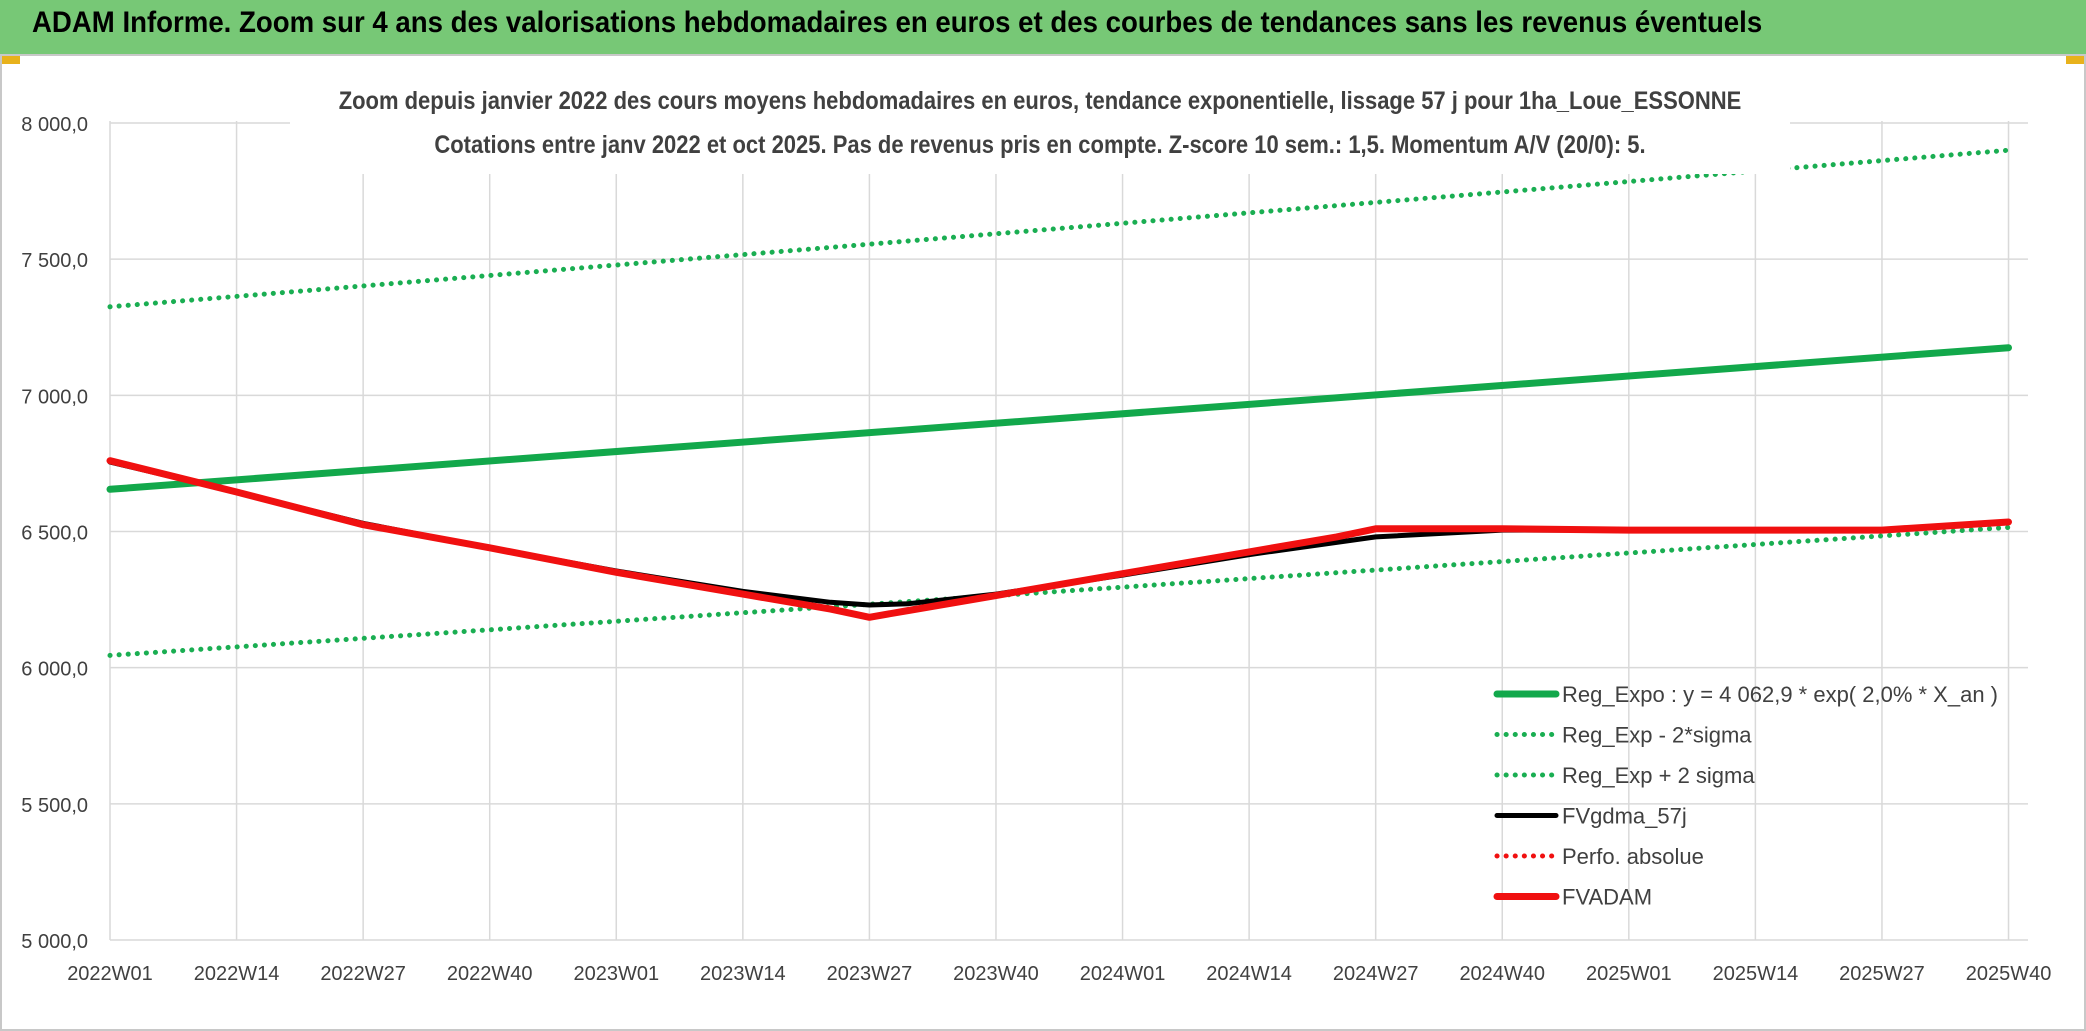  Describe the element at coordinates (743, 974) in the screenshot. I see `x-tick-label: 2023W14` at that location.